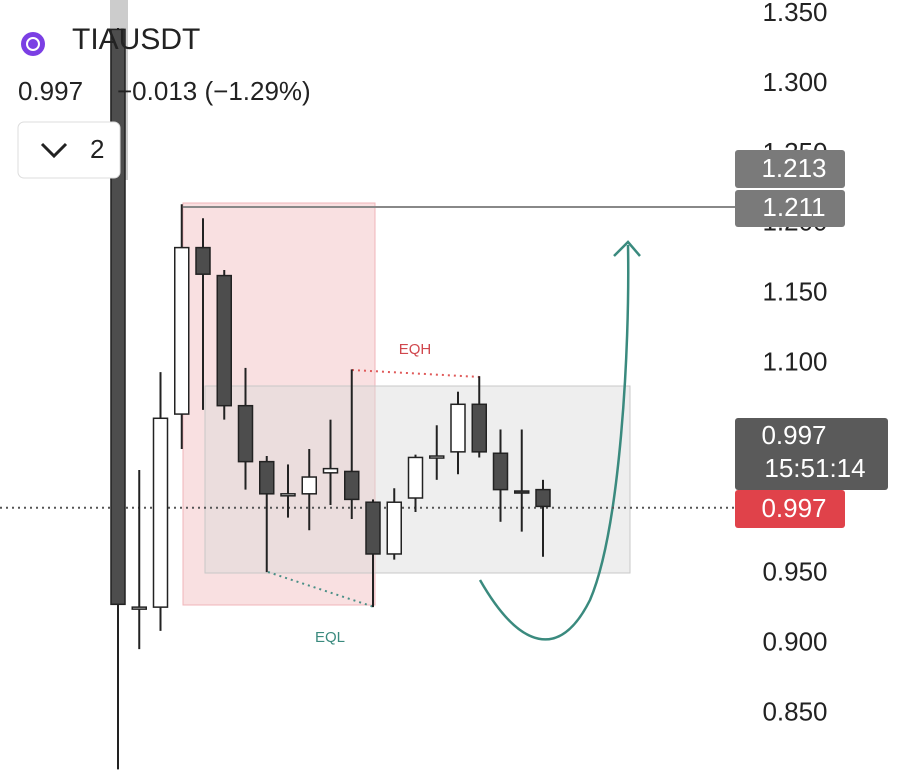  Describe the element at coordinates (627, 248) in the screenshot. I see `arrow-head` at that location.